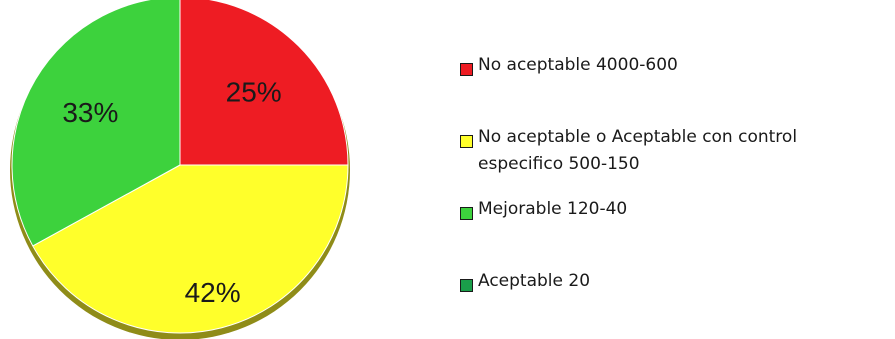  I want to click on slice-percent-label: 33%, so click(90, 112).